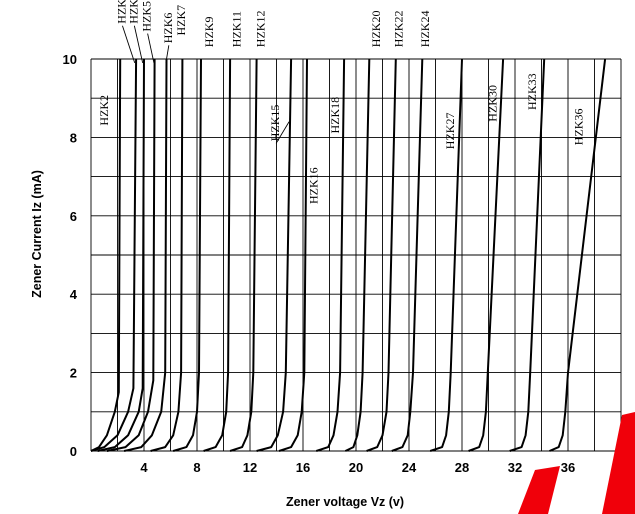  What do you see at coordinates (303, 467) in the screenshot?
I see `x-tick-label: 16` at bounding box center [303, 467].